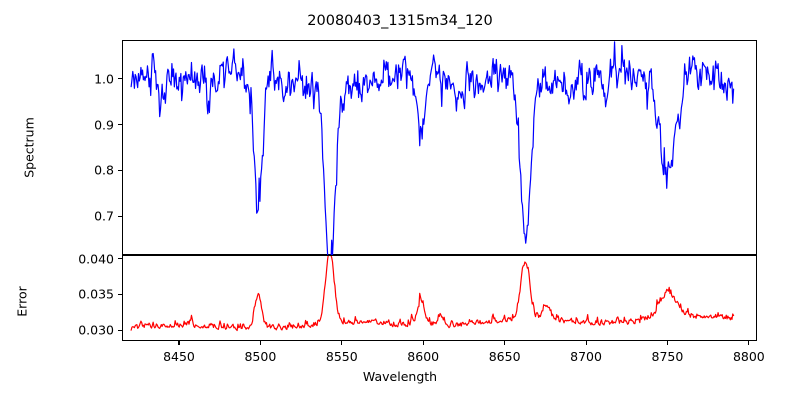 This screenshot has width=800, height=400. Describe the element at coordinates (29, 147) in the screenshot. I see `y-axis-label-spectrum: Spectrum` at that location.